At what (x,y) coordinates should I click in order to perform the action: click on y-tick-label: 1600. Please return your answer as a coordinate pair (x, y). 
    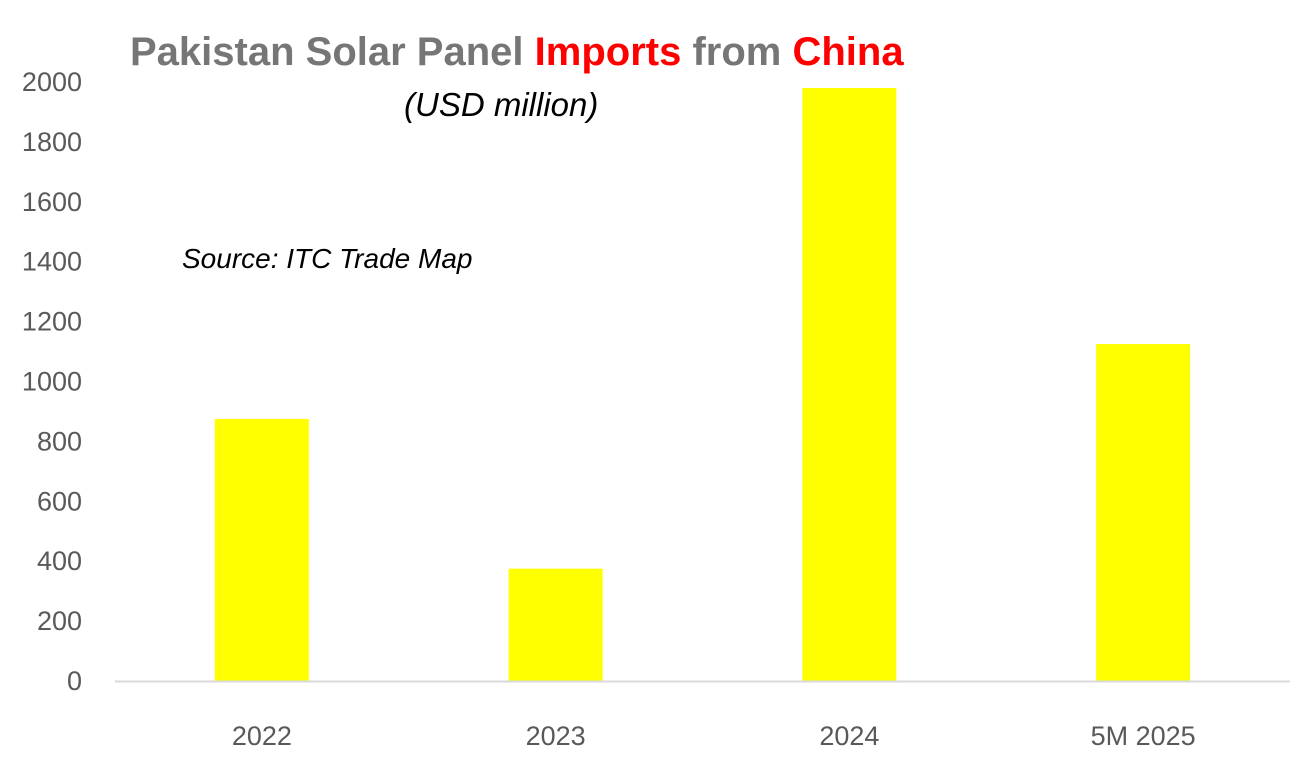
    Looking at the image, I should click on (52, 202).